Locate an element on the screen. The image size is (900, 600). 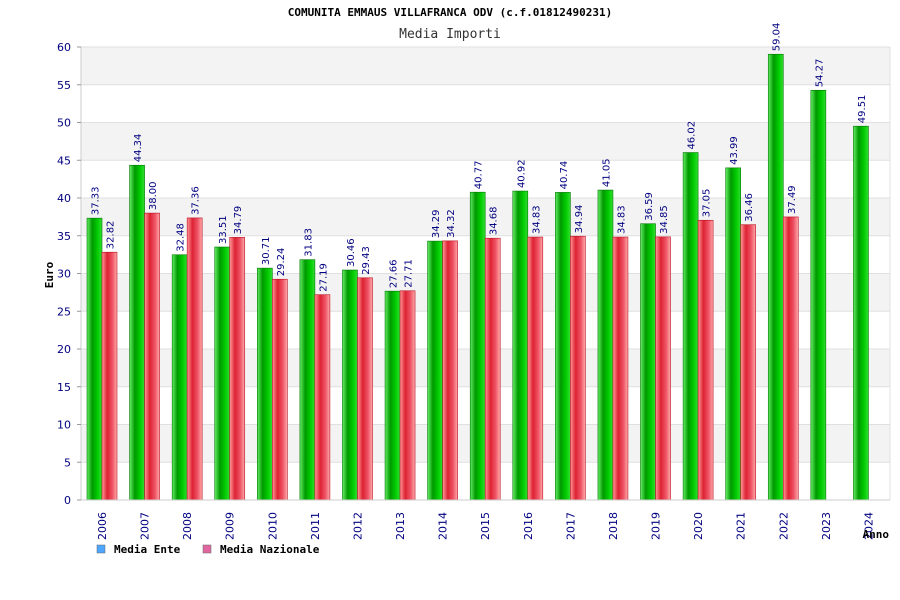
x-tick-label: 2024 is located at coordinates (868, 526).